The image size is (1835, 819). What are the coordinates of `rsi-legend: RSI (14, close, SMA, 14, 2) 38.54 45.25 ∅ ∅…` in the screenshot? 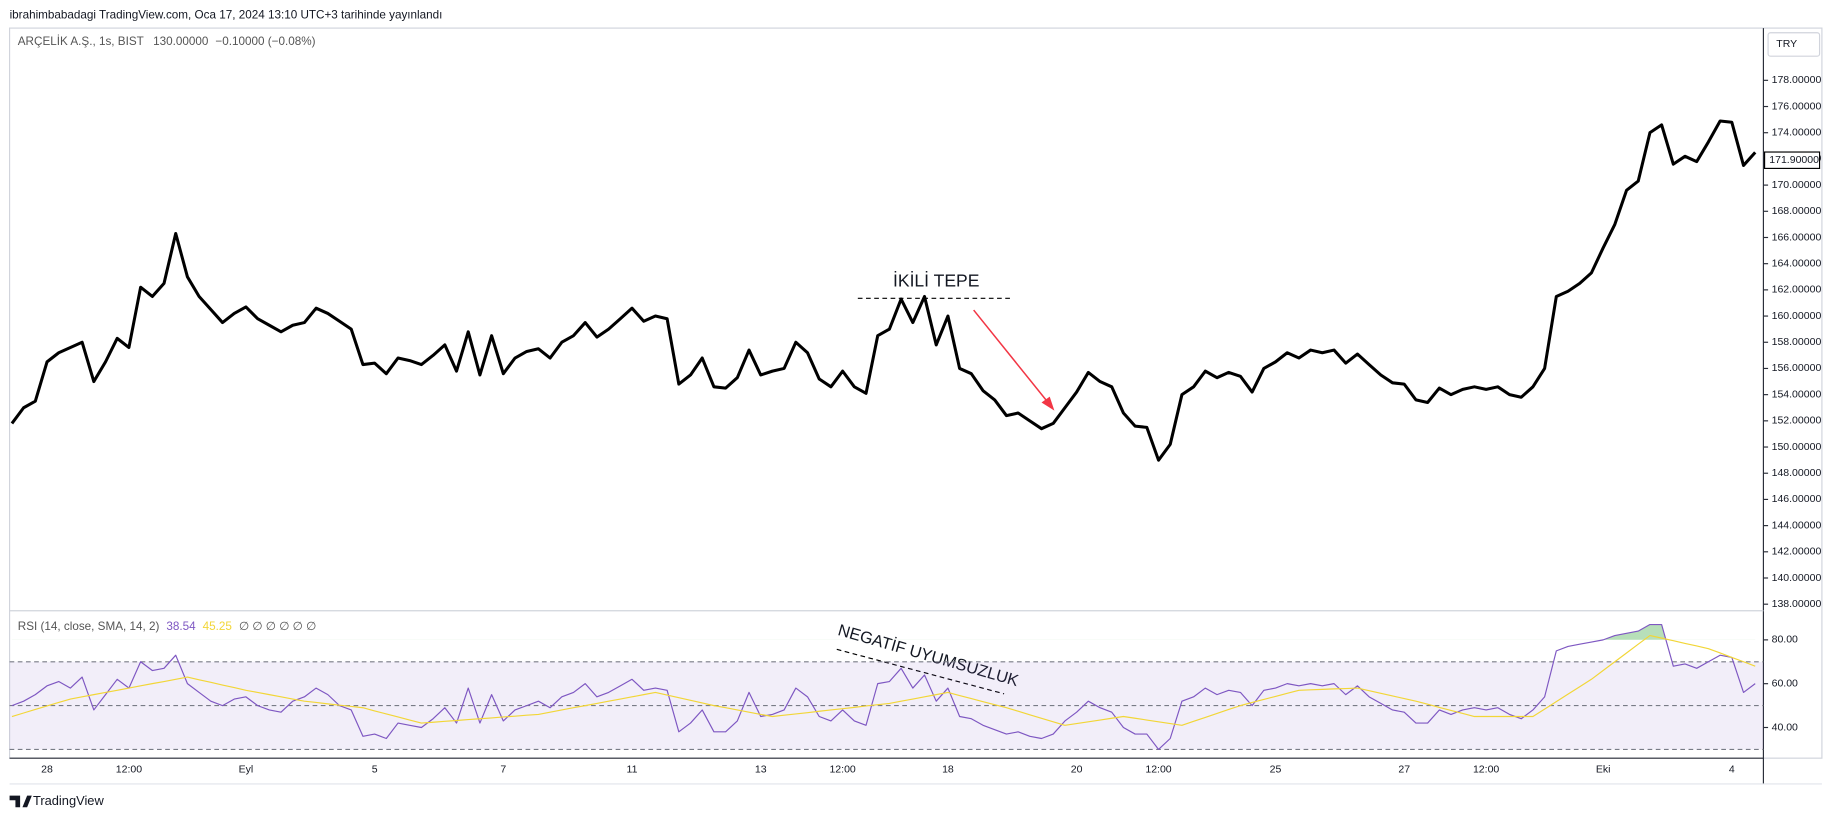 It's located at (167, 626).